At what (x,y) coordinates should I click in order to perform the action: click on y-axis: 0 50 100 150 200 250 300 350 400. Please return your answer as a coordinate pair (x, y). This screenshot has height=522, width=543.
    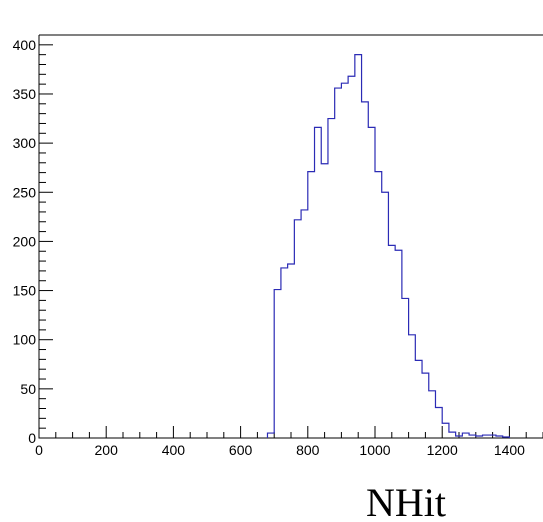
    Looking at the image, I should click on (33, 240).